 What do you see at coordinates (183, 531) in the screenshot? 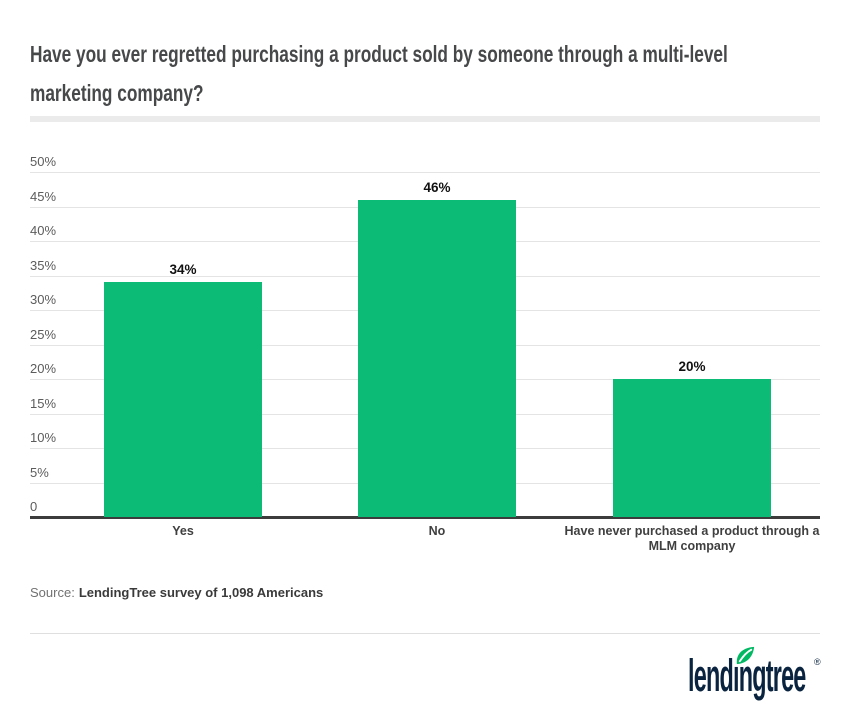
I see `category-label: Yes` at bounding box center [183, 531].